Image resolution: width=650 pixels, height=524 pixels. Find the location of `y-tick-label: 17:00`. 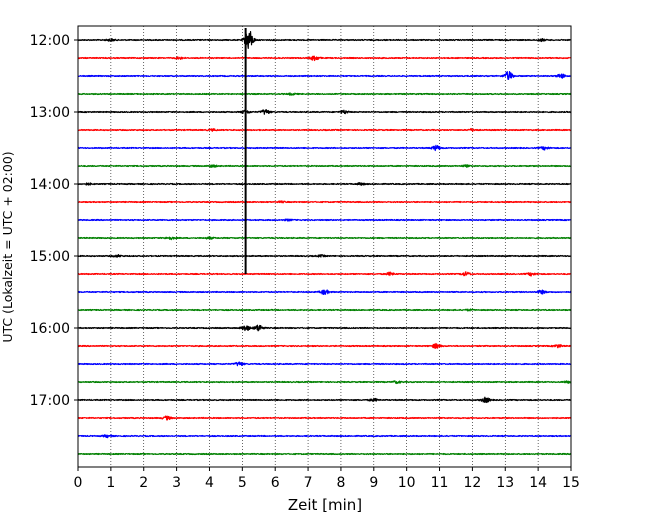

y-tick-label: 17:00 is located at coordinates (50, 401).